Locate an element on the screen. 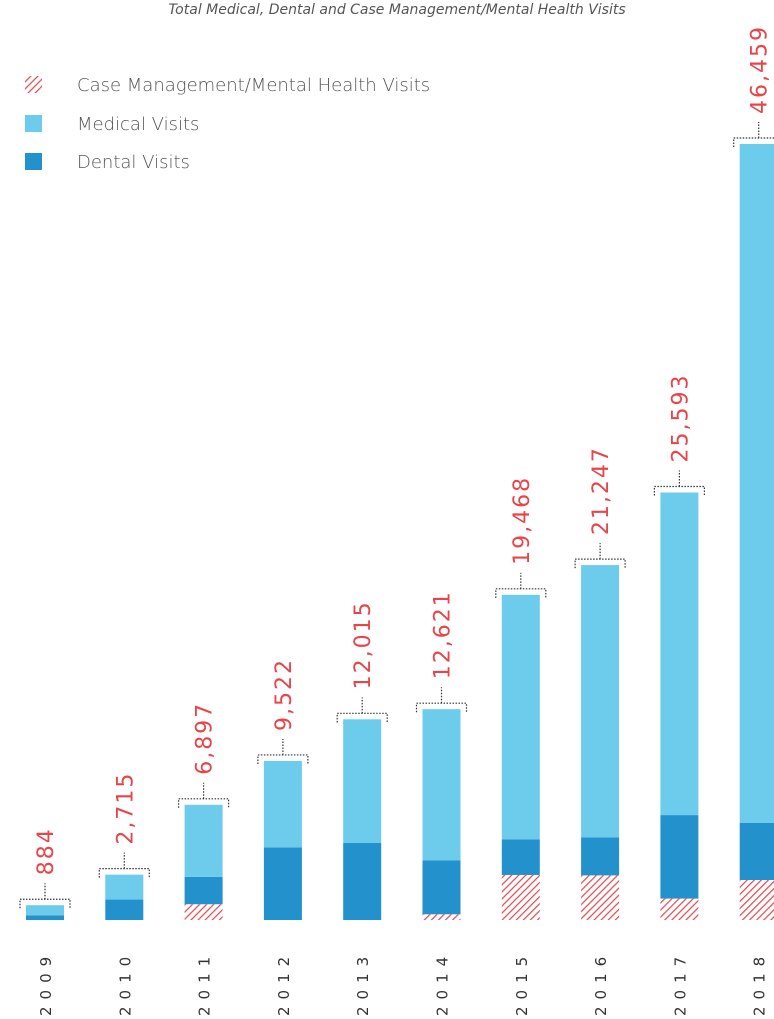  total-label: 9,522 is located at coordinates (284, 694).